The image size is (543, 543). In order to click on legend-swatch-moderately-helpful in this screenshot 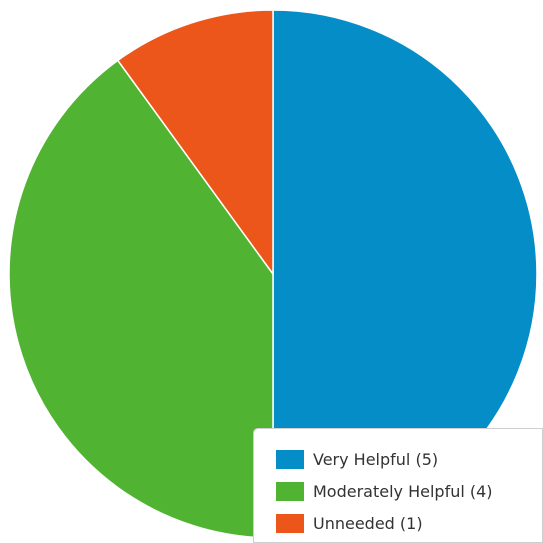, I will do `click(290, 491)`.